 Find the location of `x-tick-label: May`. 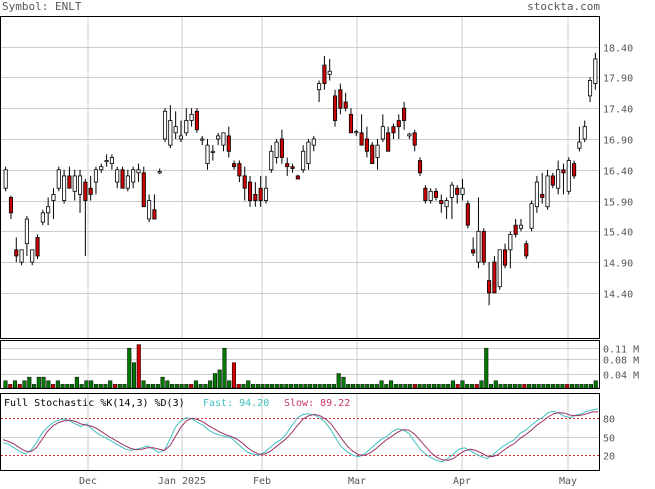

x-tick-label: May is located at coordinates (568, 481).